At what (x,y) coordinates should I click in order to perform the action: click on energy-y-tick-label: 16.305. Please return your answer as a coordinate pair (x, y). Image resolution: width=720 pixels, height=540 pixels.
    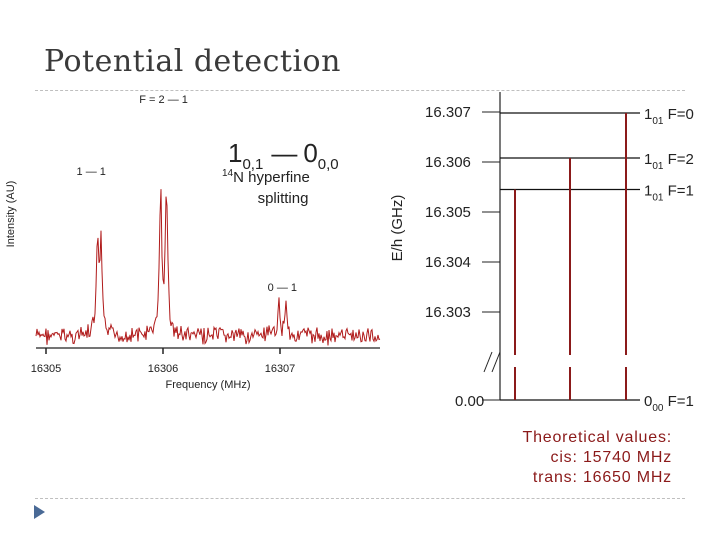
    Looking at the image, I should click on (448, 212).